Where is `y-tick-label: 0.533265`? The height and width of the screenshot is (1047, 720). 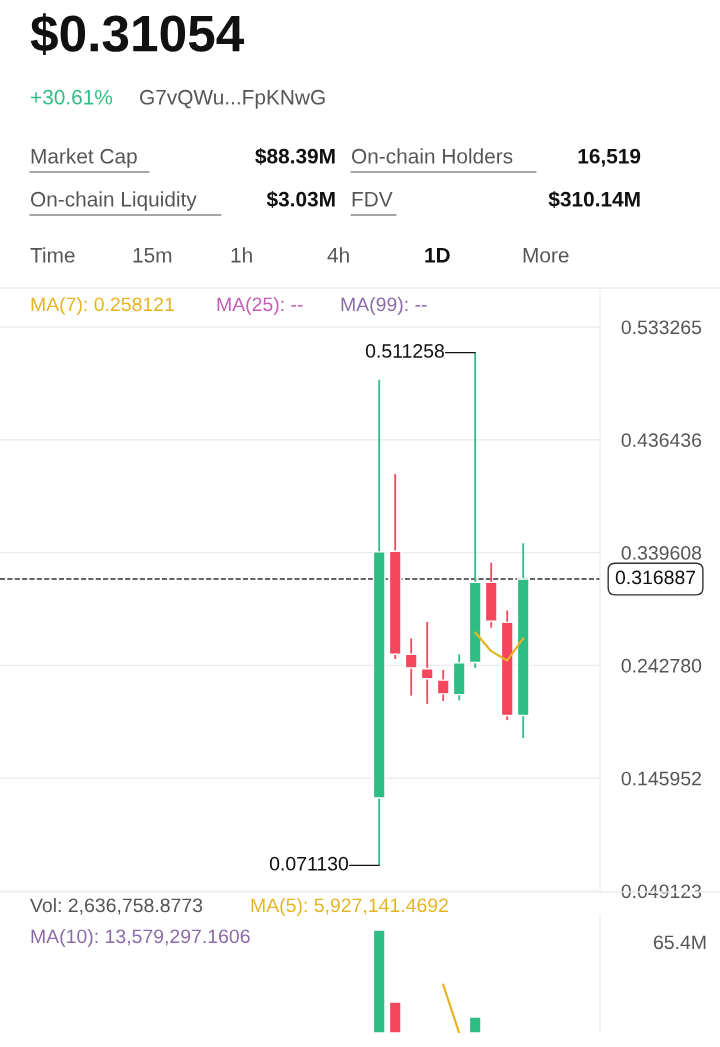
y-tick-label: 0.533265 is located at coordinates (661, 327).